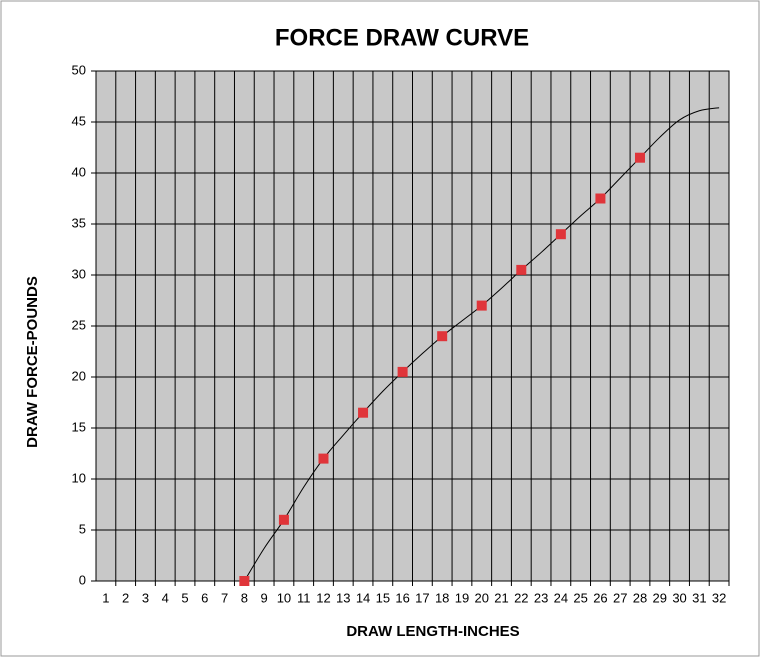 The image size is (763, 661). Describe the element at coordinates (719, 597) in the screenshot. I see `x-tick-label: 32` at that location.